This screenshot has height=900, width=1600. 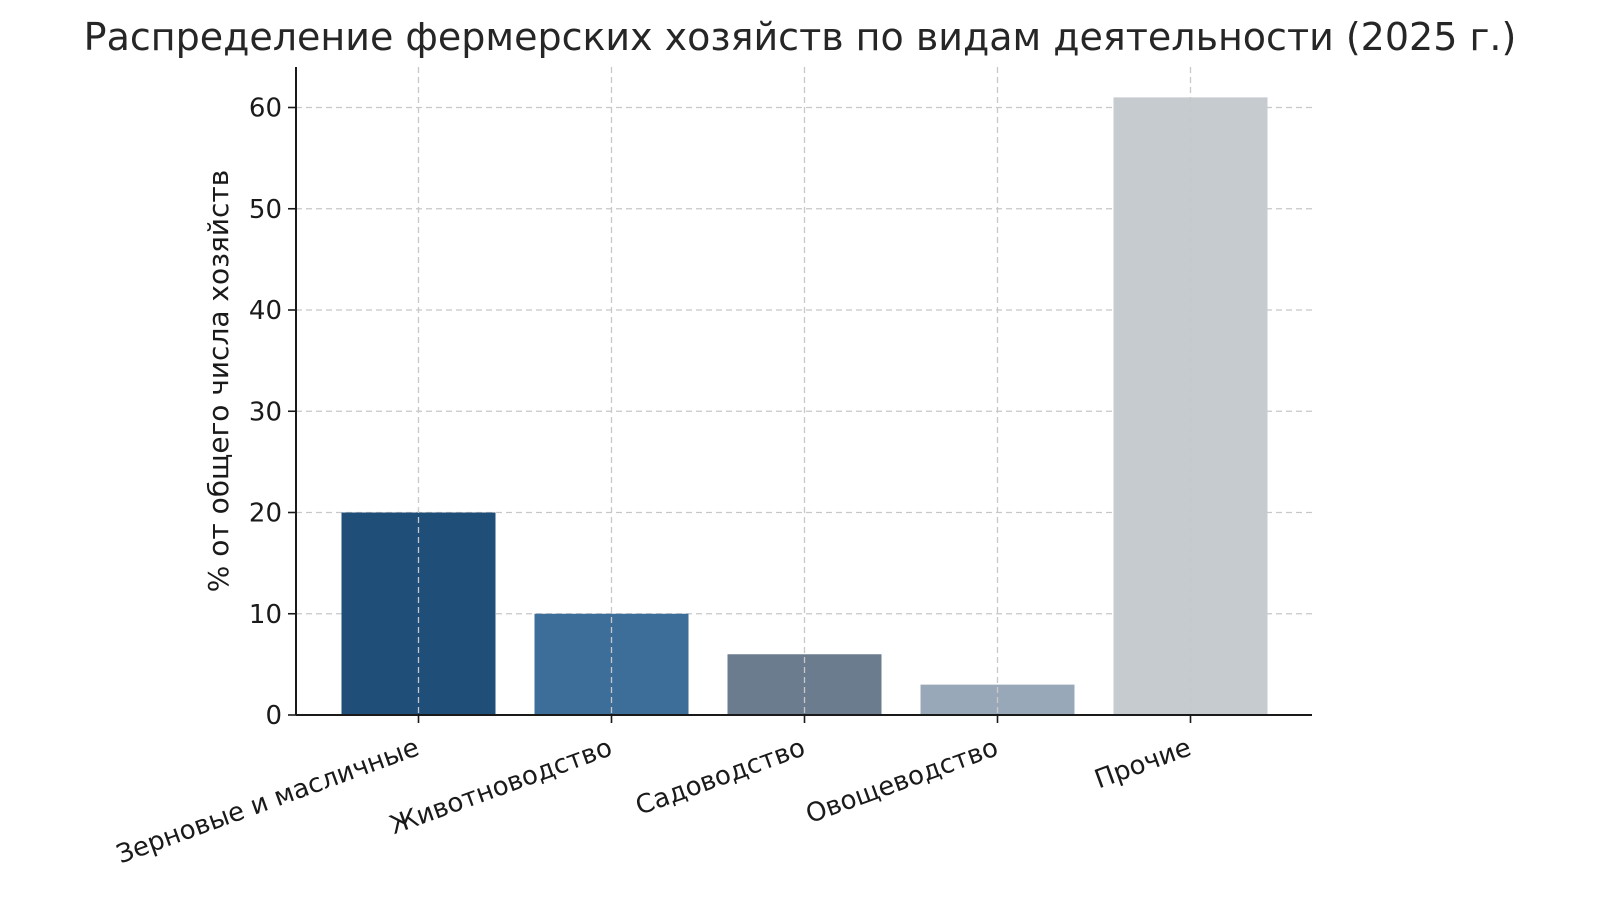 What do you see at coordinates (273, 716) in the screenshot?
I see `y-tick-label: 0` at bounding box center [273, 716].